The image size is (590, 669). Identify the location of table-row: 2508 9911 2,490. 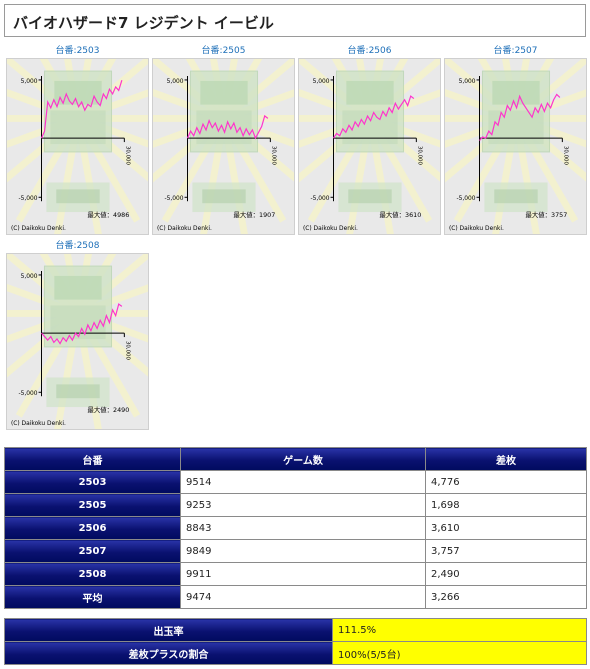
(295, 574).